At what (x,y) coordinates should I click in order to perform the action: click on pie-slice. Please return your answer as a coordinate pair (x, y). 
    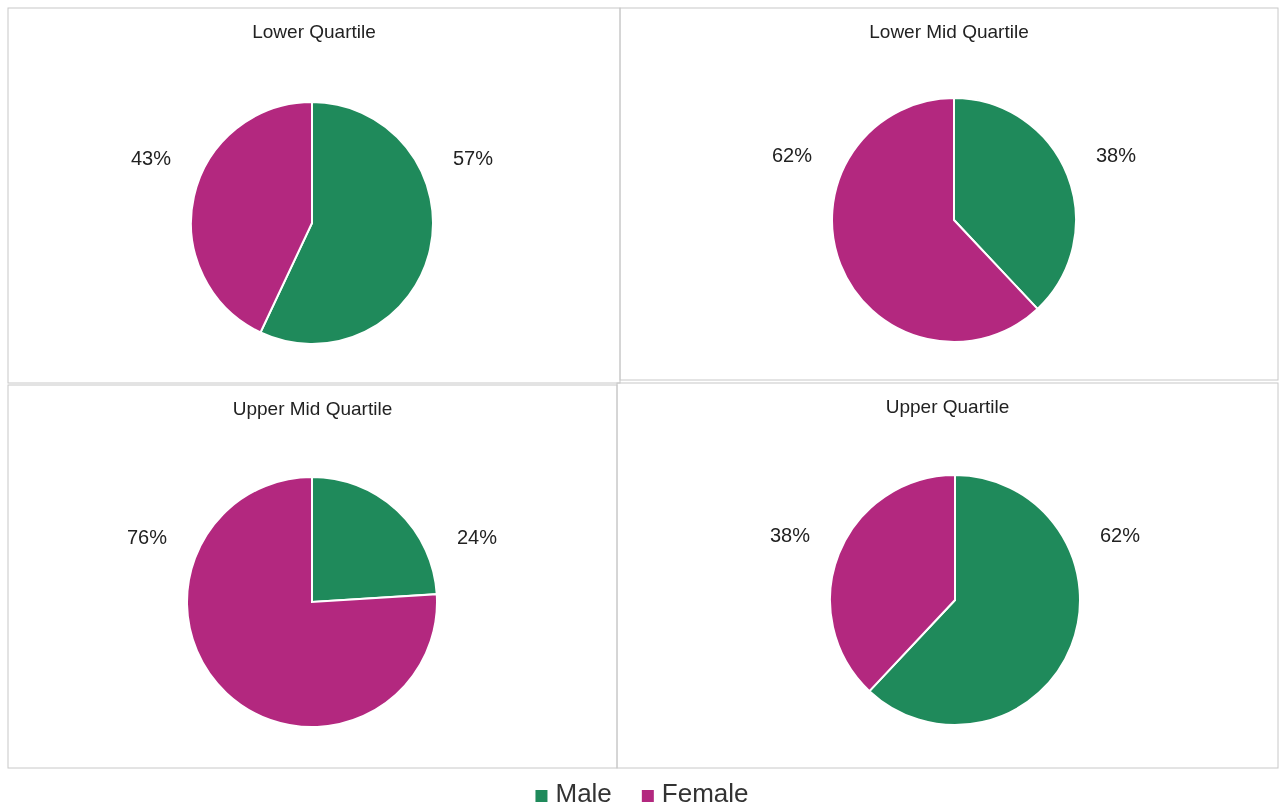
    Looking at the image, I should click on (312, 602).